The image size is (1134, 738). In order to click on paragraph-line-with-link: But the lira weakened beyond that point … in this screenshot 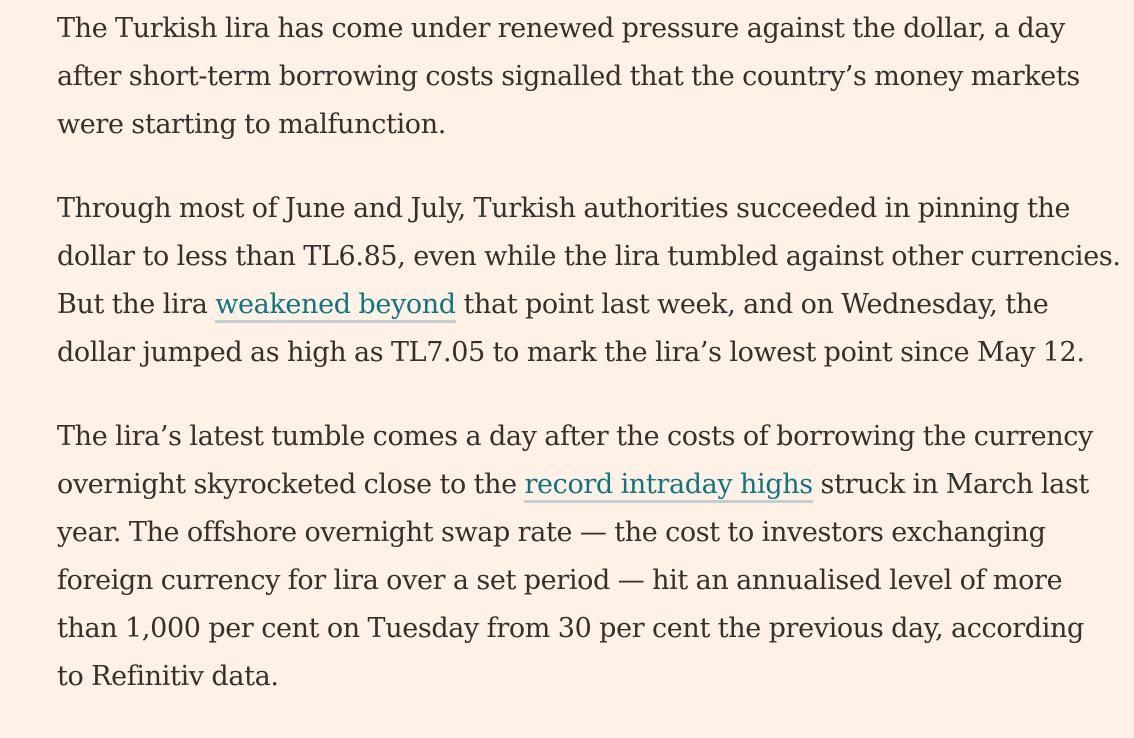, I will do `click(592, 305)`.